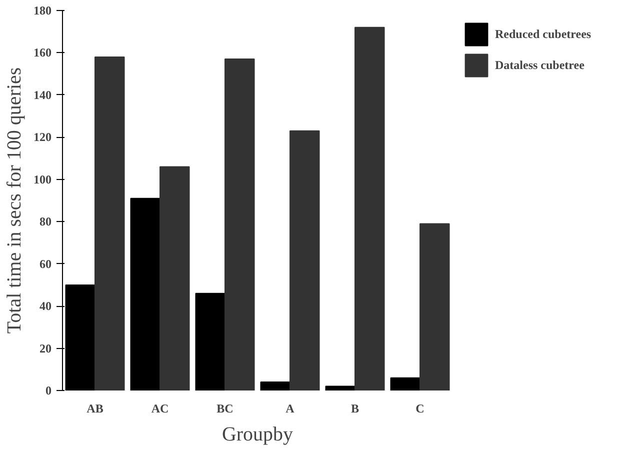 The image size is (629, 471). What do you see at coordinates (46, 306) in the screenshot?
I see `y-tick-label: 40` at bounding box center [46, 306].